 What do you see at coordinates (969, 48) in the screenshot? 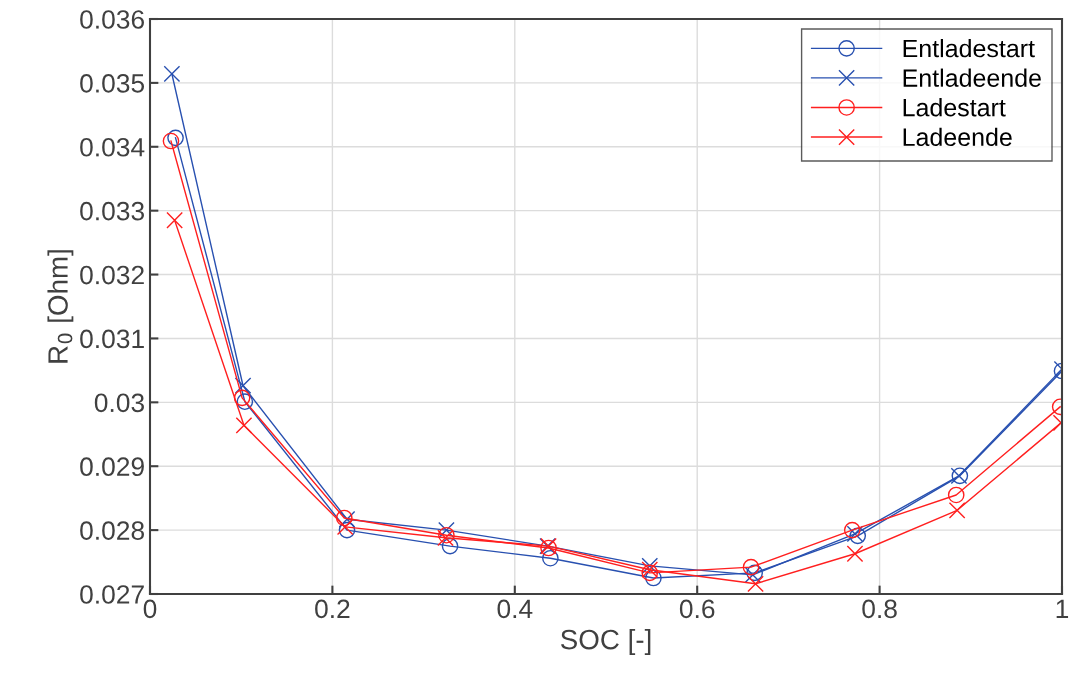
I see `legend-label: Entladestart` at bounding box center [969, 48].